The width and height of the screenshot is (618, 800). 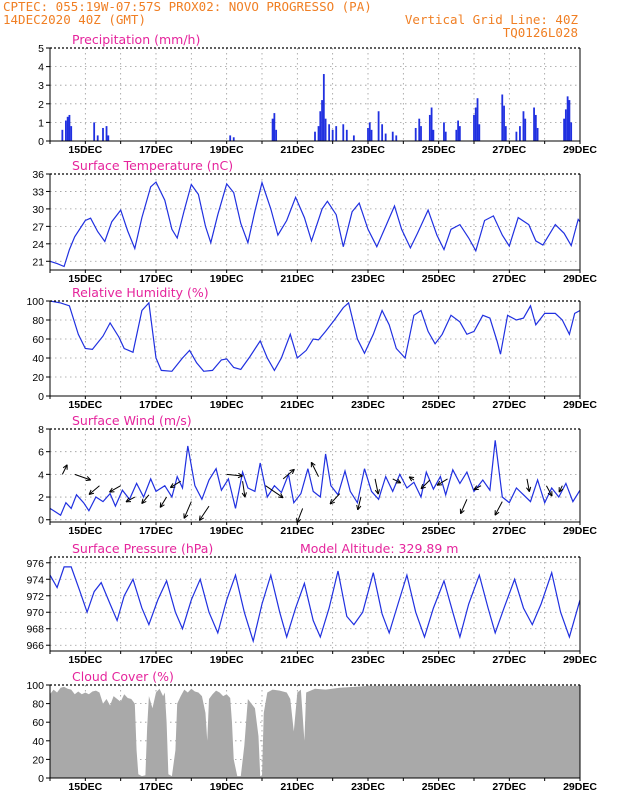 I want to click on panel-title-temperature: Surface Temperature (nC), so click(x=152, y=165).